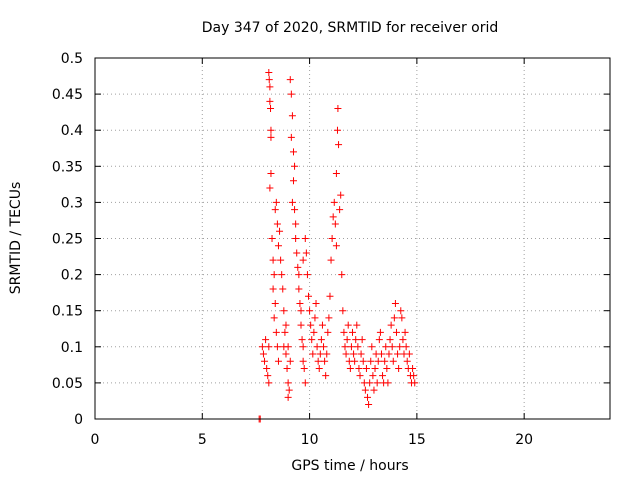 The width and height of the screenshot is (640, 480). I want to click on x-axis-label: GPS time / hours, so click(349, 466).